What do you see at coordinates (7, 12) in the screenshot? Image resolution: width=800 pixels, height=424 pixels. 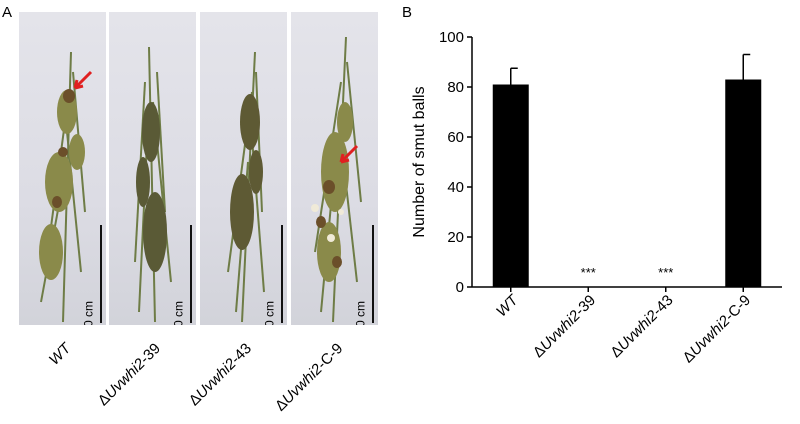 I see `panel-a-letter: A` at bounding box center [7, 12].